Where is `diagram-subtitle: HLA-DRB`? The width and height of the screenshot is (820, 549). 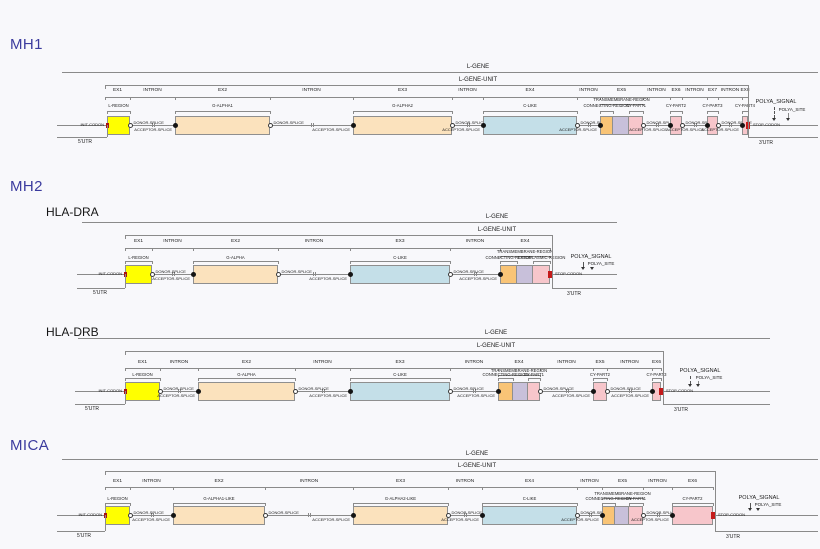
diagram-subtitle: HLA-DRB is located at coordinates (72, 332).